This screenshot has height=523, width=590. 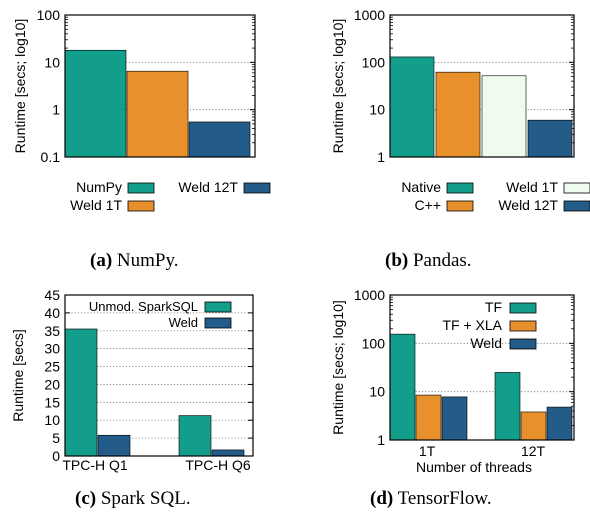 What do you see at coordinates (52, 349) in the screenshot?
I see `ytick-label-c-6: 30` at bounding box center [52, 349].